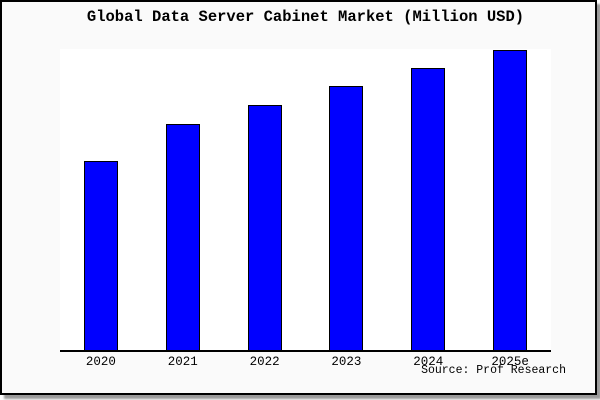 Image resolution: width=600 pixels, height=400 pixels. I want to click on x-tick-label: 2023, so click(346, 362).